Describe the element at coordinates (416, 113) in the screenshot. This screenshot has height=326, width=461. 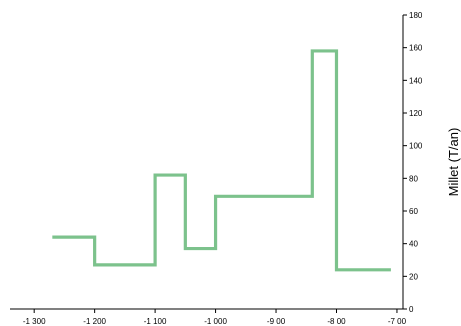
I see `y-tick-label-6: 120` at that location.